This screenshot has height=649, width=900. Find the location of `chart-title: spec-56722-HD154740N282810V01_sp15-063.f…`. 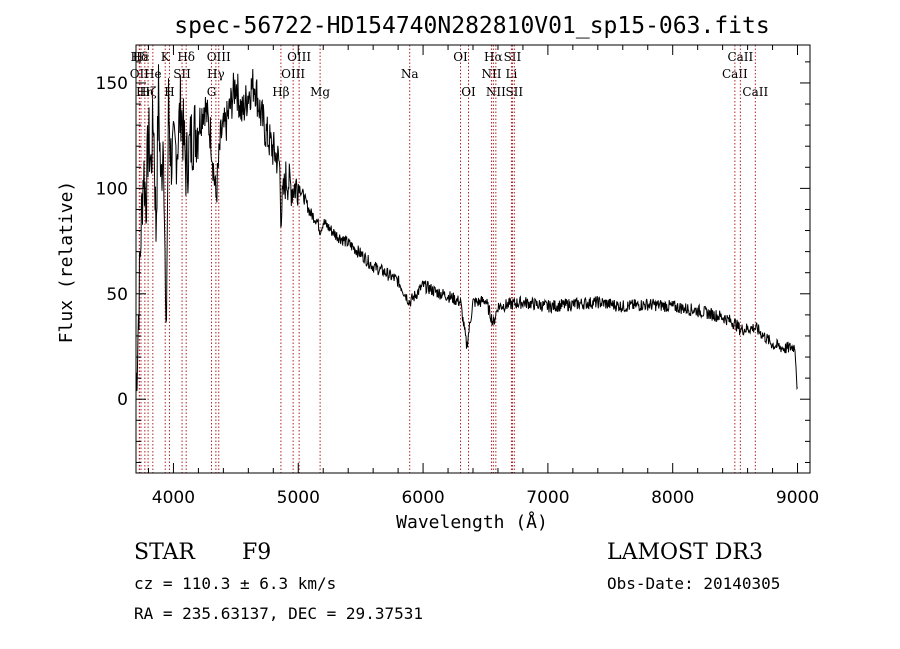

chart-title: spec-56722-HD154740N282810V01_sp15-063.f… is located at coordinates (471, 26).